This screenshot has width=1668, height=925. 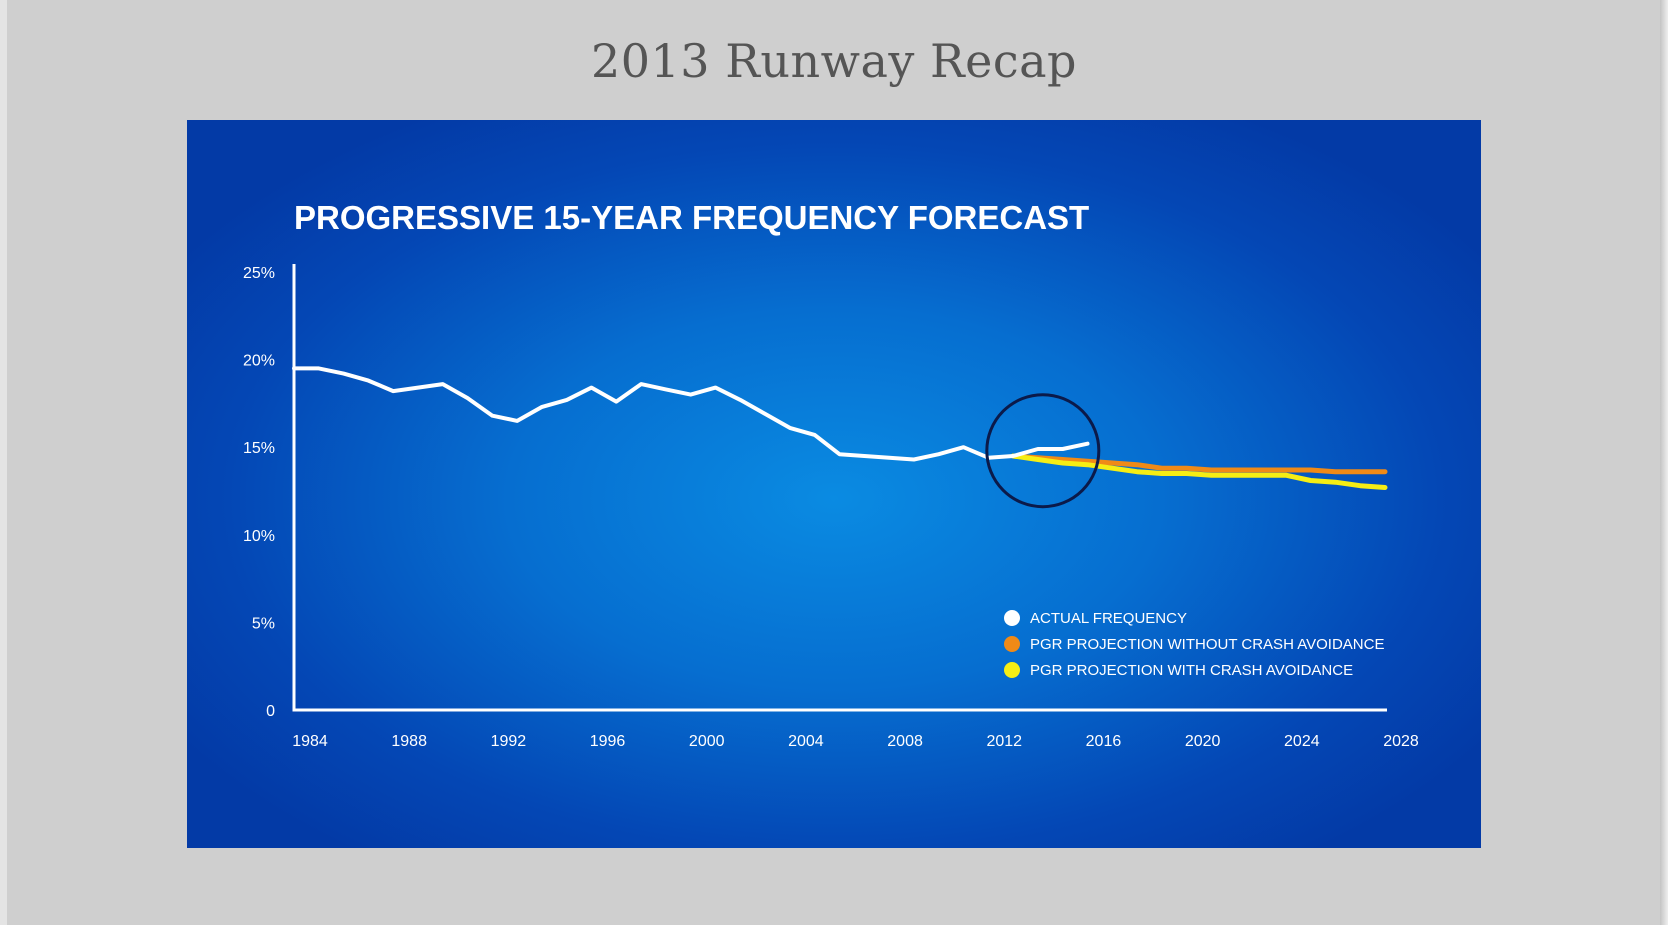 What do you see at coordinates (1401, 741) in the screenshot?
I see `x-tick-label: 2028` at bounding box center [1401, 741].